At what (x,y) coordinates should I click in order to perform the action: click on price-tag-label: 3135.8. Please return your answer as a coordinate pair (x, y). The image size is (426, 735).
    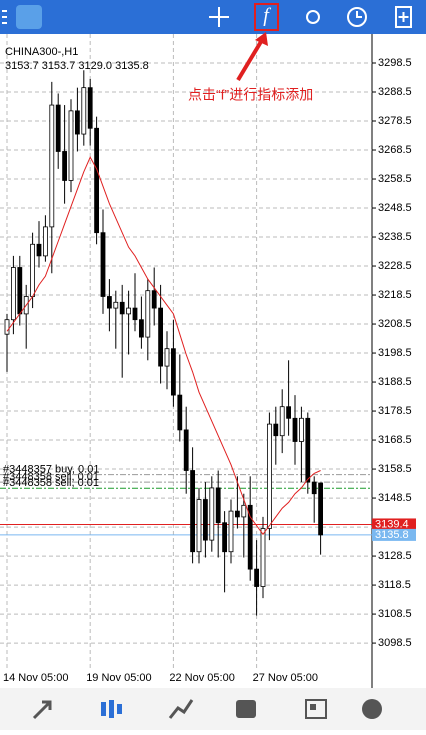
    Looking at the image, I should click on (392, 535).